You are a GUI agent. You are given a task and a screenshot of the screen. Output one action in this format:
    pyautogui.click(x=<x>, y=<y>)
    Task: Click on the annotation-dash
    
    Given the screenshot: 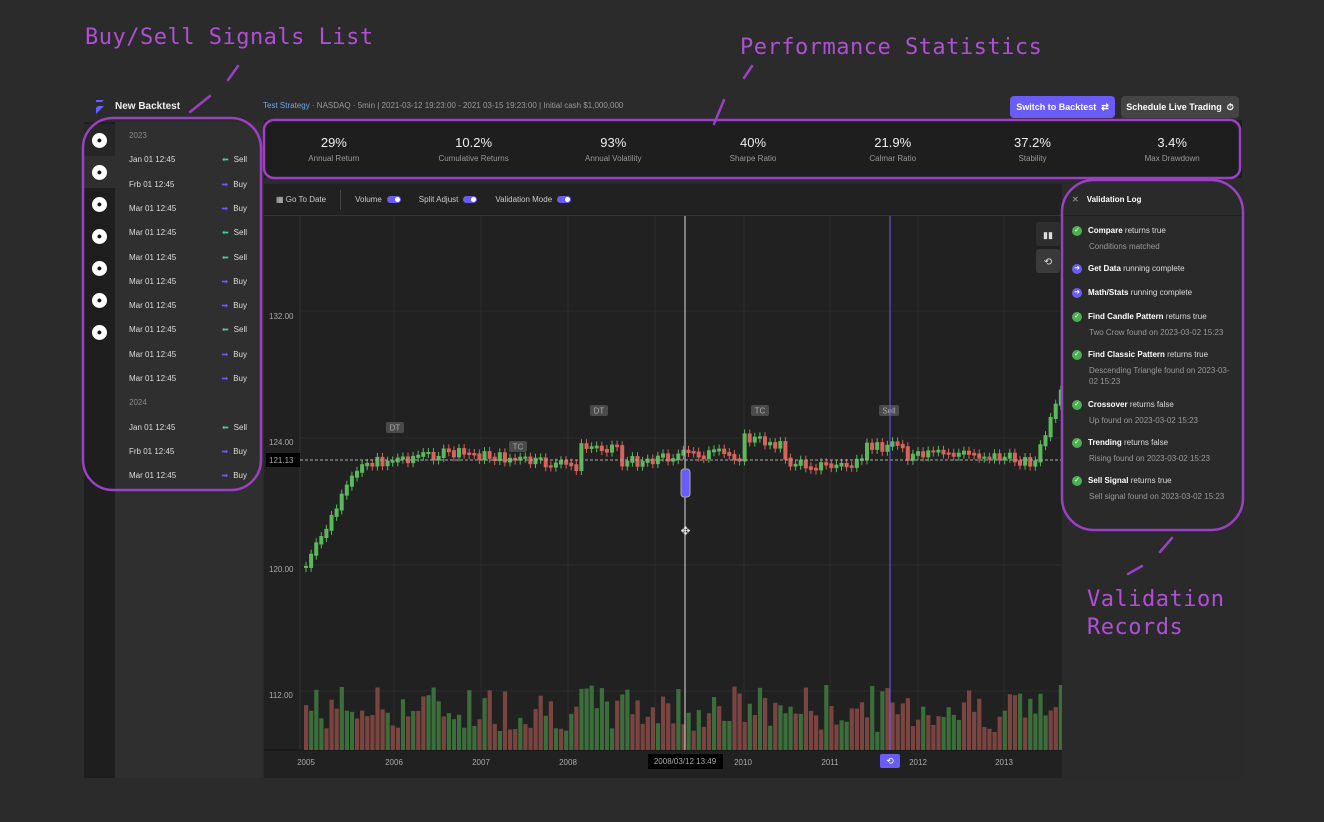 What is the action you would take?
    pyautogui.click(x=214, y=89)
    